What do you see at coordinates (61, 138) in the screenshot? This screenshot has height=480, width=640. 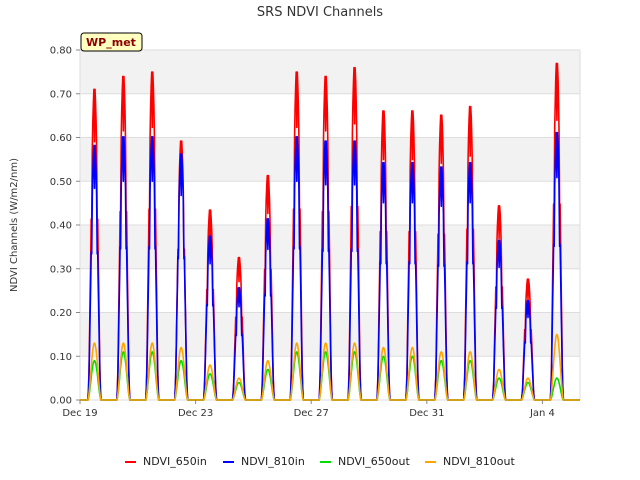 I see `y-tick-label: 0.60` at bounding box center [61, 138].